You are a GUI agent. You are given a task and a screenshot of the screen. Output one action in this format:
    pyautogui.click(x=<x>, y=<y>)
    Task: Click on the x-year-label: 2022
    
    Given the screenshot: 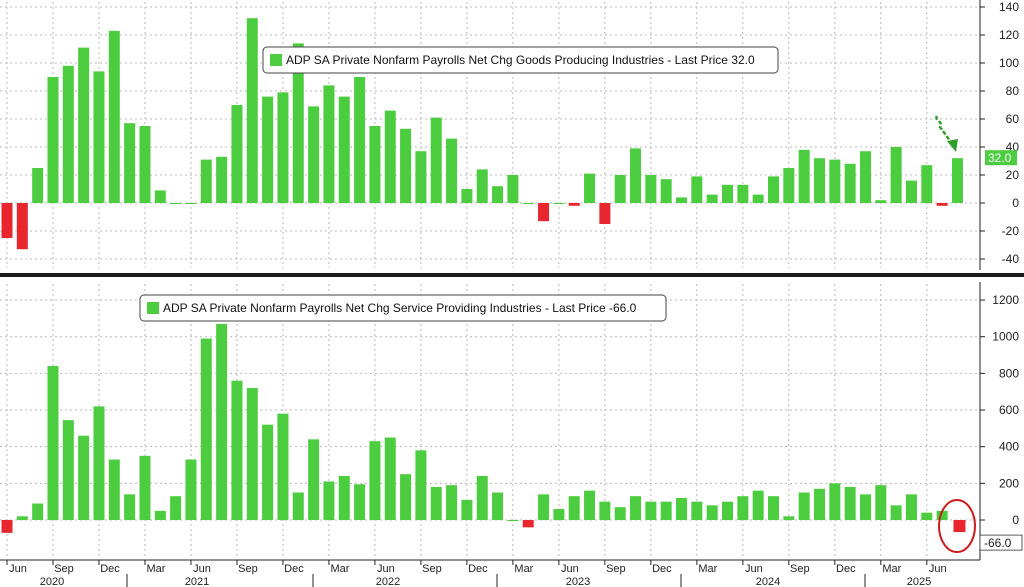 What is the action you would take?
    pyautogui.click(x=388, y=581)
    